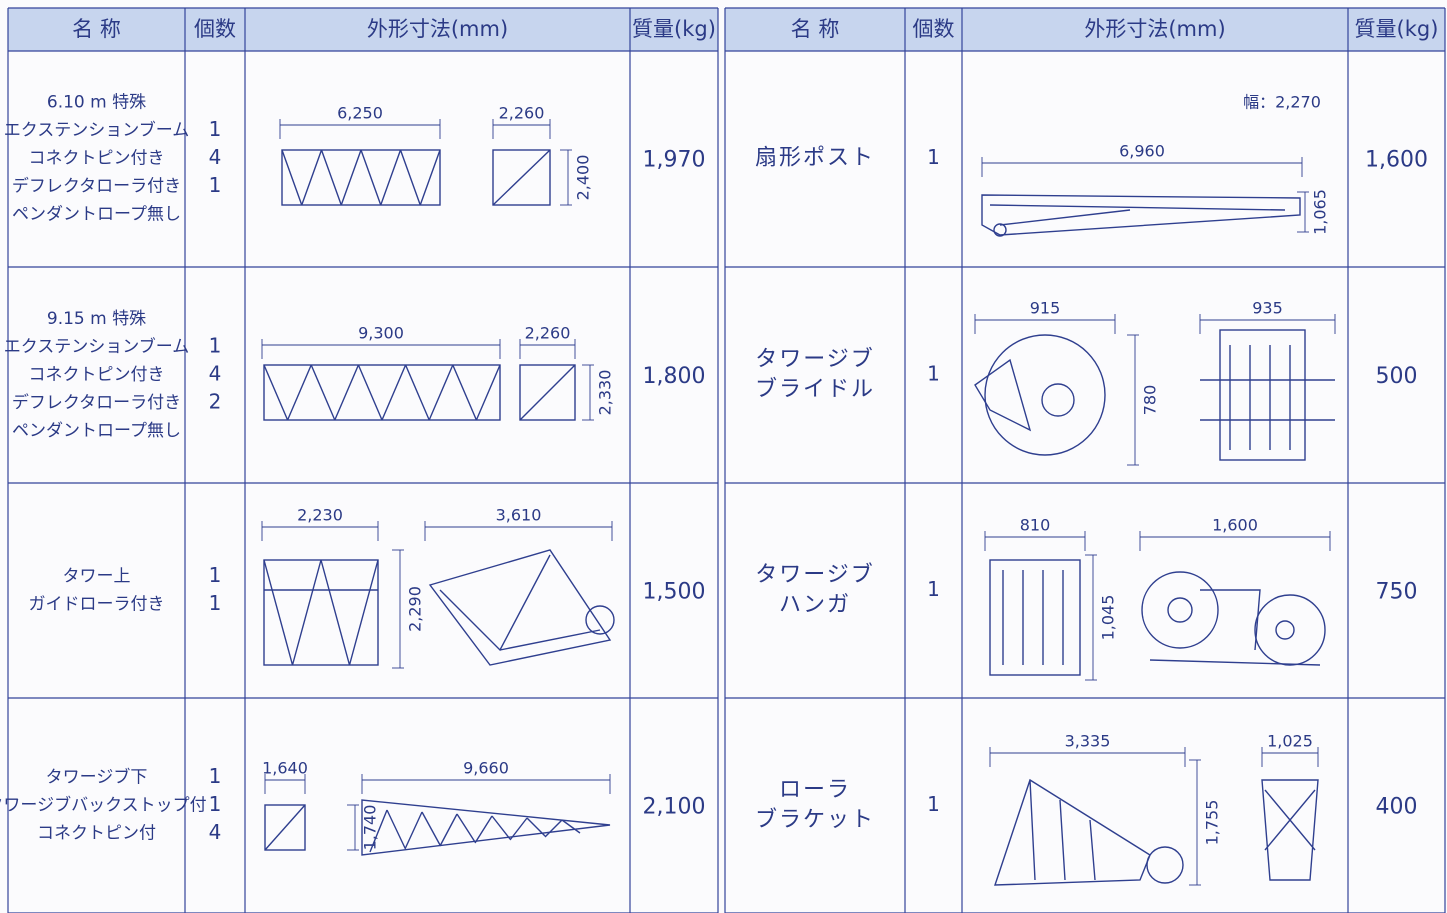 The height and width of the screenshot is (913, 1447). I want to click on item-mass: 750, so click(1397, 592).